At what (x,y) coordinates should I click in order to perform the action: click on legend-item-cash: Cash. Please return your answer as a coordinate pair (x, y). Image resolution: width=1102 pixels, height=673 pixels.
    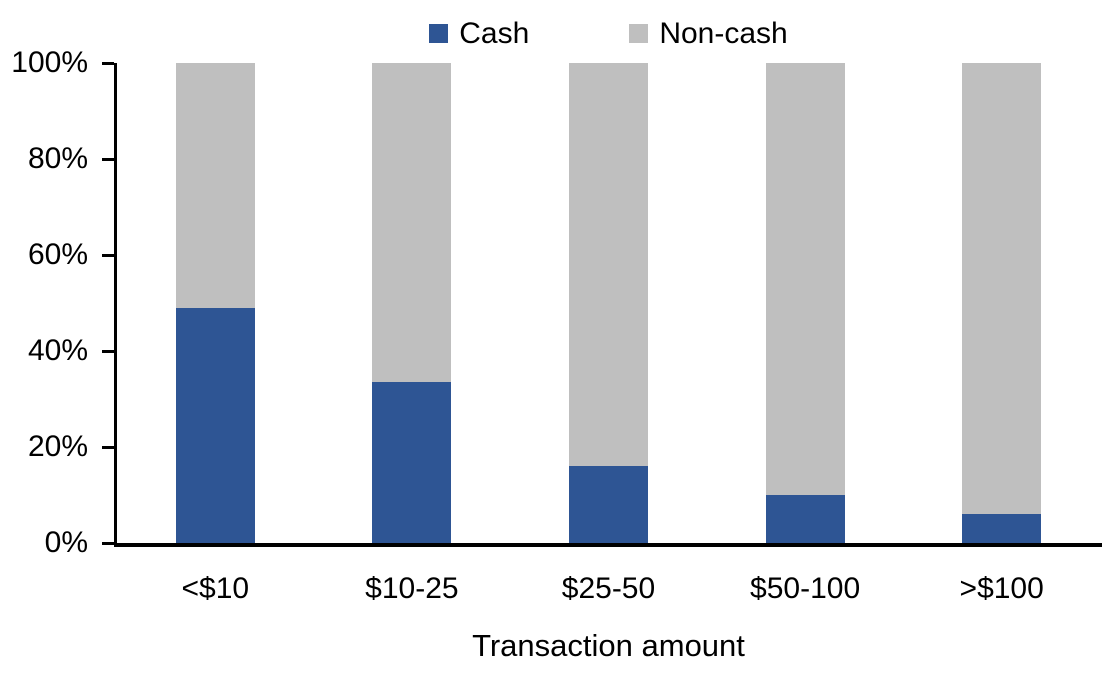
    Looking at the image, I should click on (479, 33).